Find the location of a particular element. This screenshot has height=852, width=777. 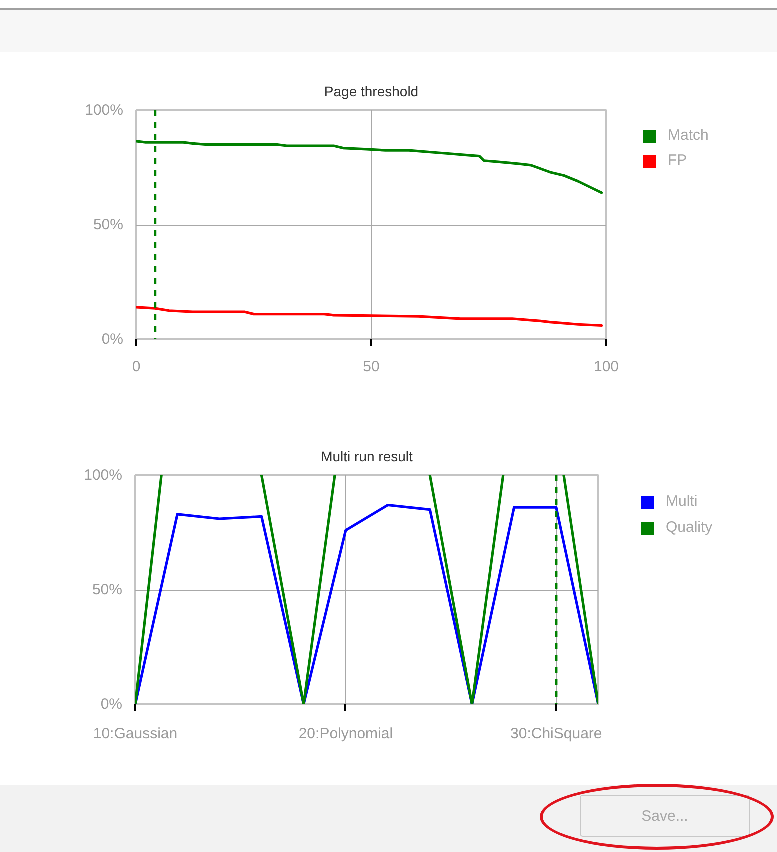

x-tick-label: 10:Gaussian is located at coordinates (135, 734).